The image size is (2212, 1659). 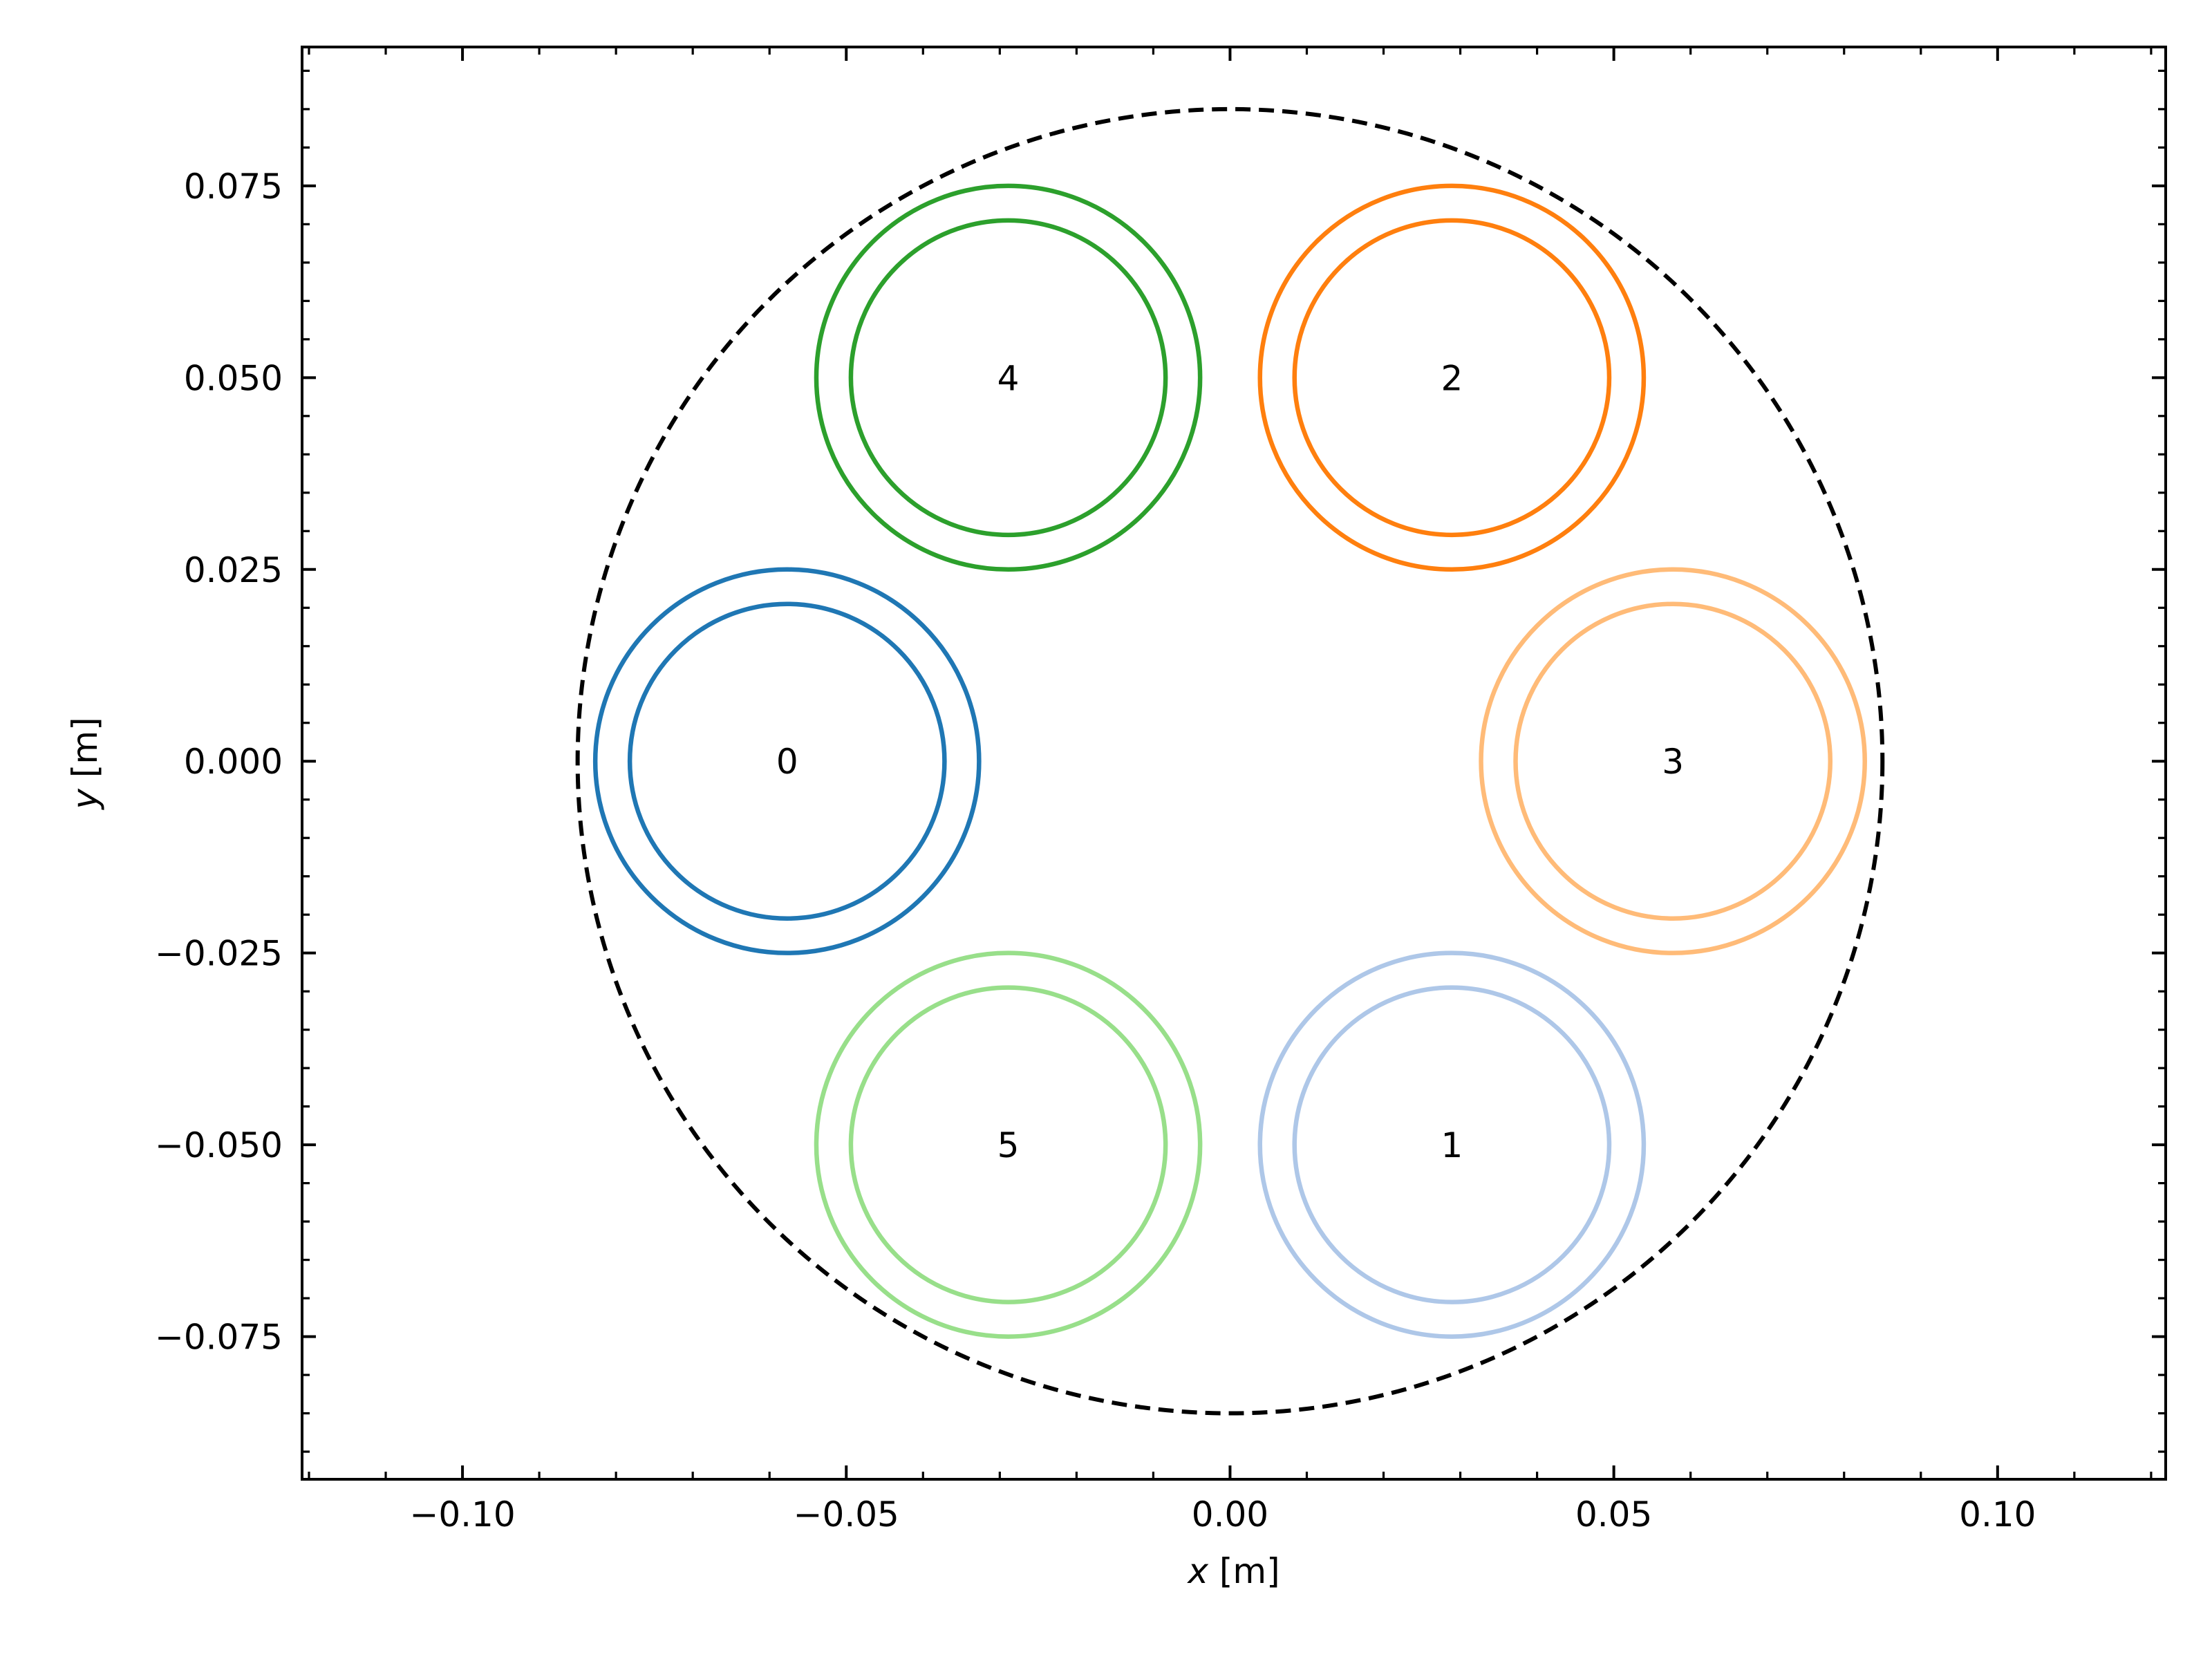 I want to click on y-axis-label-unit: [m], so click(x=85, y=747).